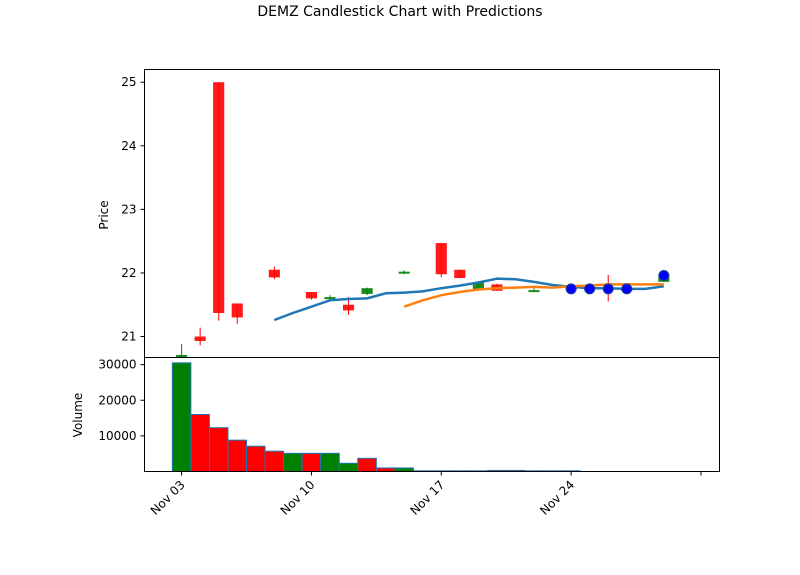  What do you see at coordinates (128, 82) in the screenshot?
I see `price-tick-label: 25` at bounding box center [128, 82].